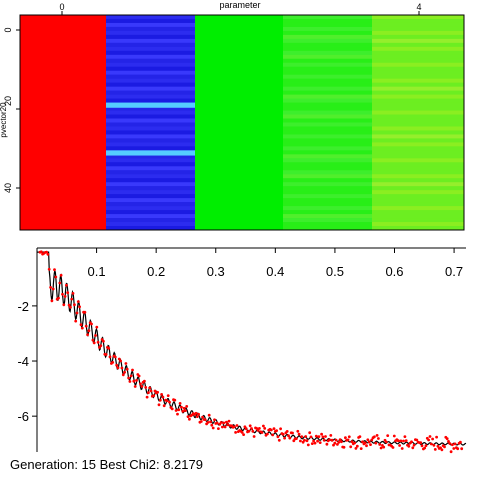 This screenshot has width=479, height=479. What do you see at coordinates (150, 153) in the screenshot?
I see `heatmap-highlight-stripe` at bounding box center [150, 153].